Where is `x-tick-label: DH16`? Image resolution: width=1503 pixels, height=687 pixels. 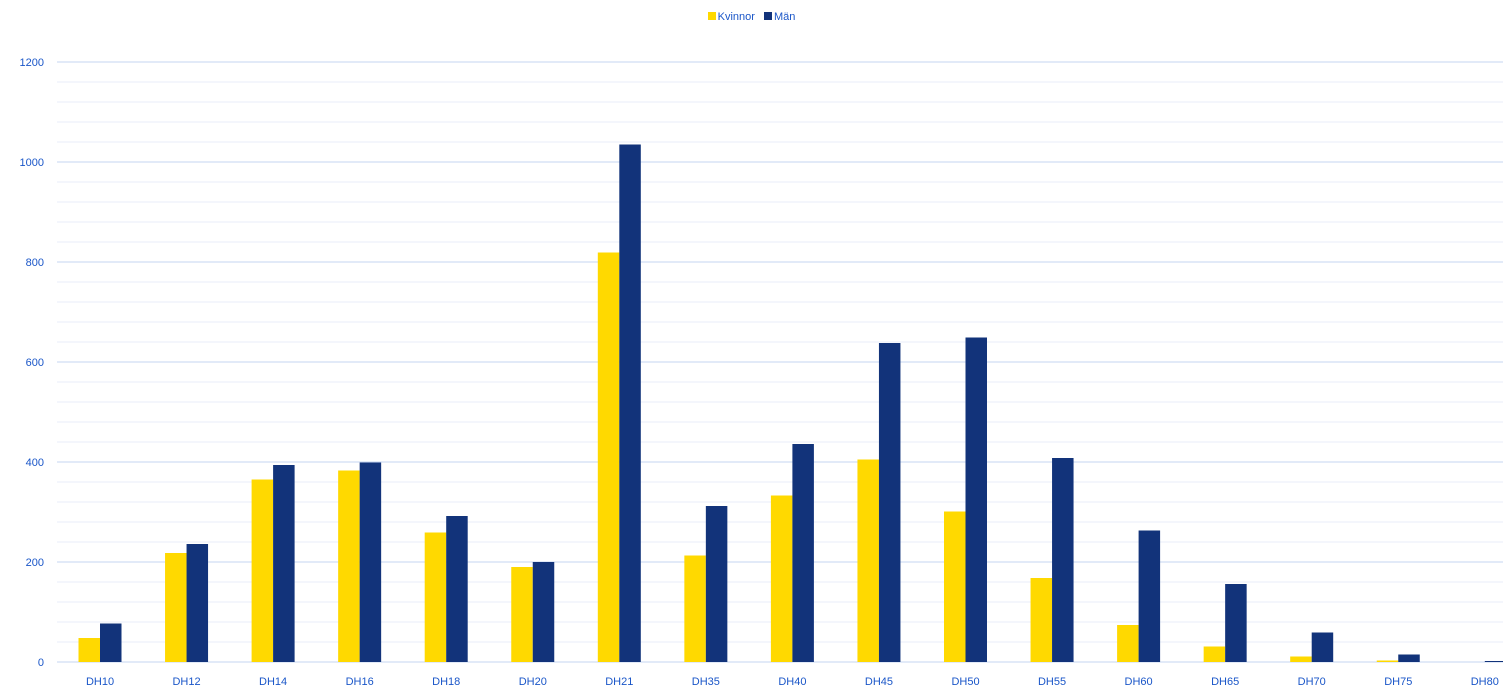
x-tick-label: DH16 is located at coordinates (360, 681).